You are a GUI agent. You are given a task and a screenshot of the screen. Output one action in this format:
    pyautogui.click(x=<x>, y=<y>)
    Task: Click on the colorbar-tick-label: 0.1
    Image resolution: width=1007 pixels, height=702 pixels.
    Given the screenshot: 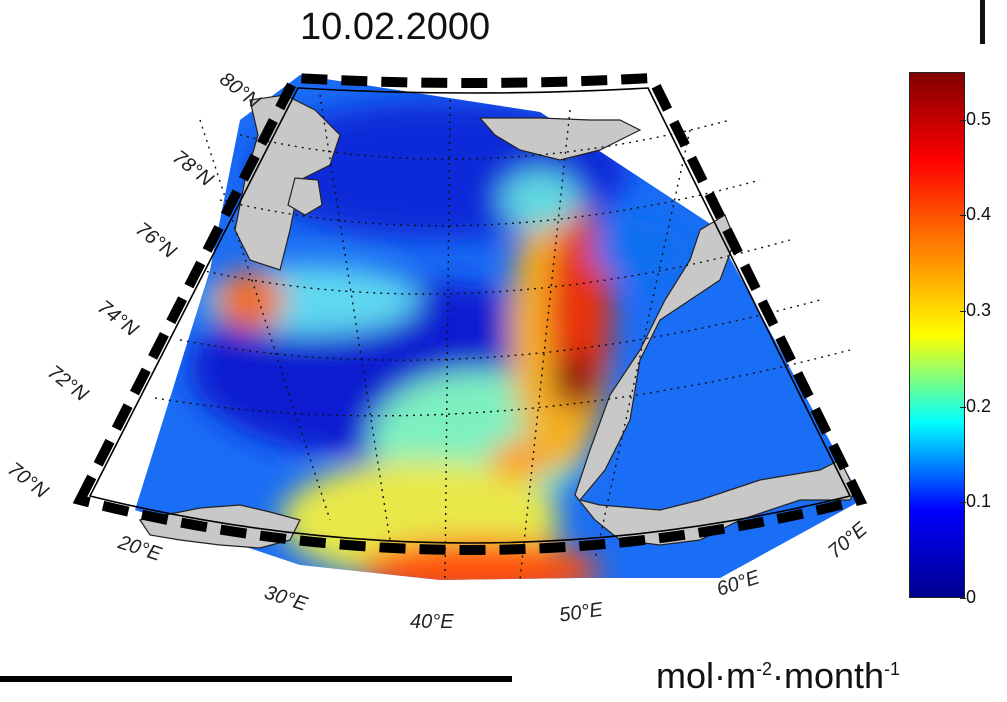 What is the action you would take?
    pyautogui.click(x=979, y=501)
    